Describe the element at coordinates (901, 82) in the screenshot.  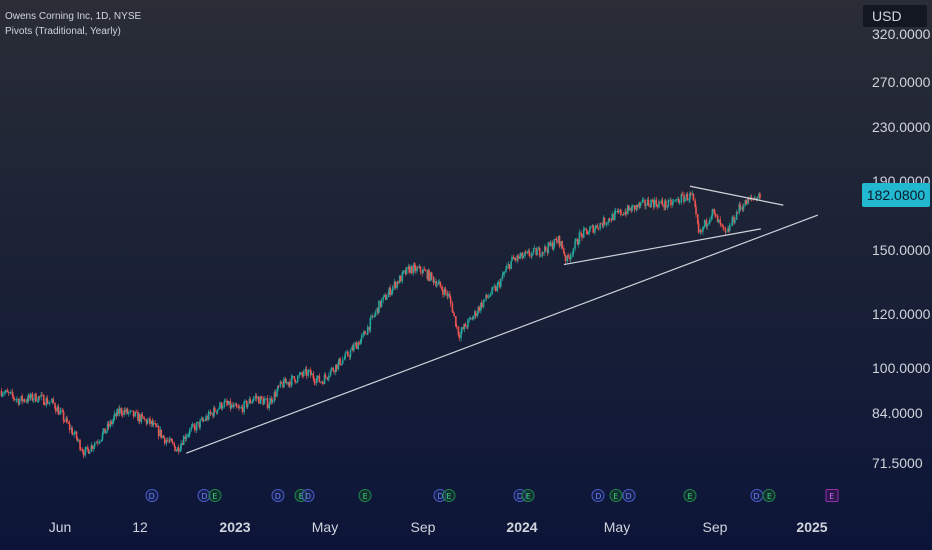
I see `price-tick-label: 270.0000` at that location.